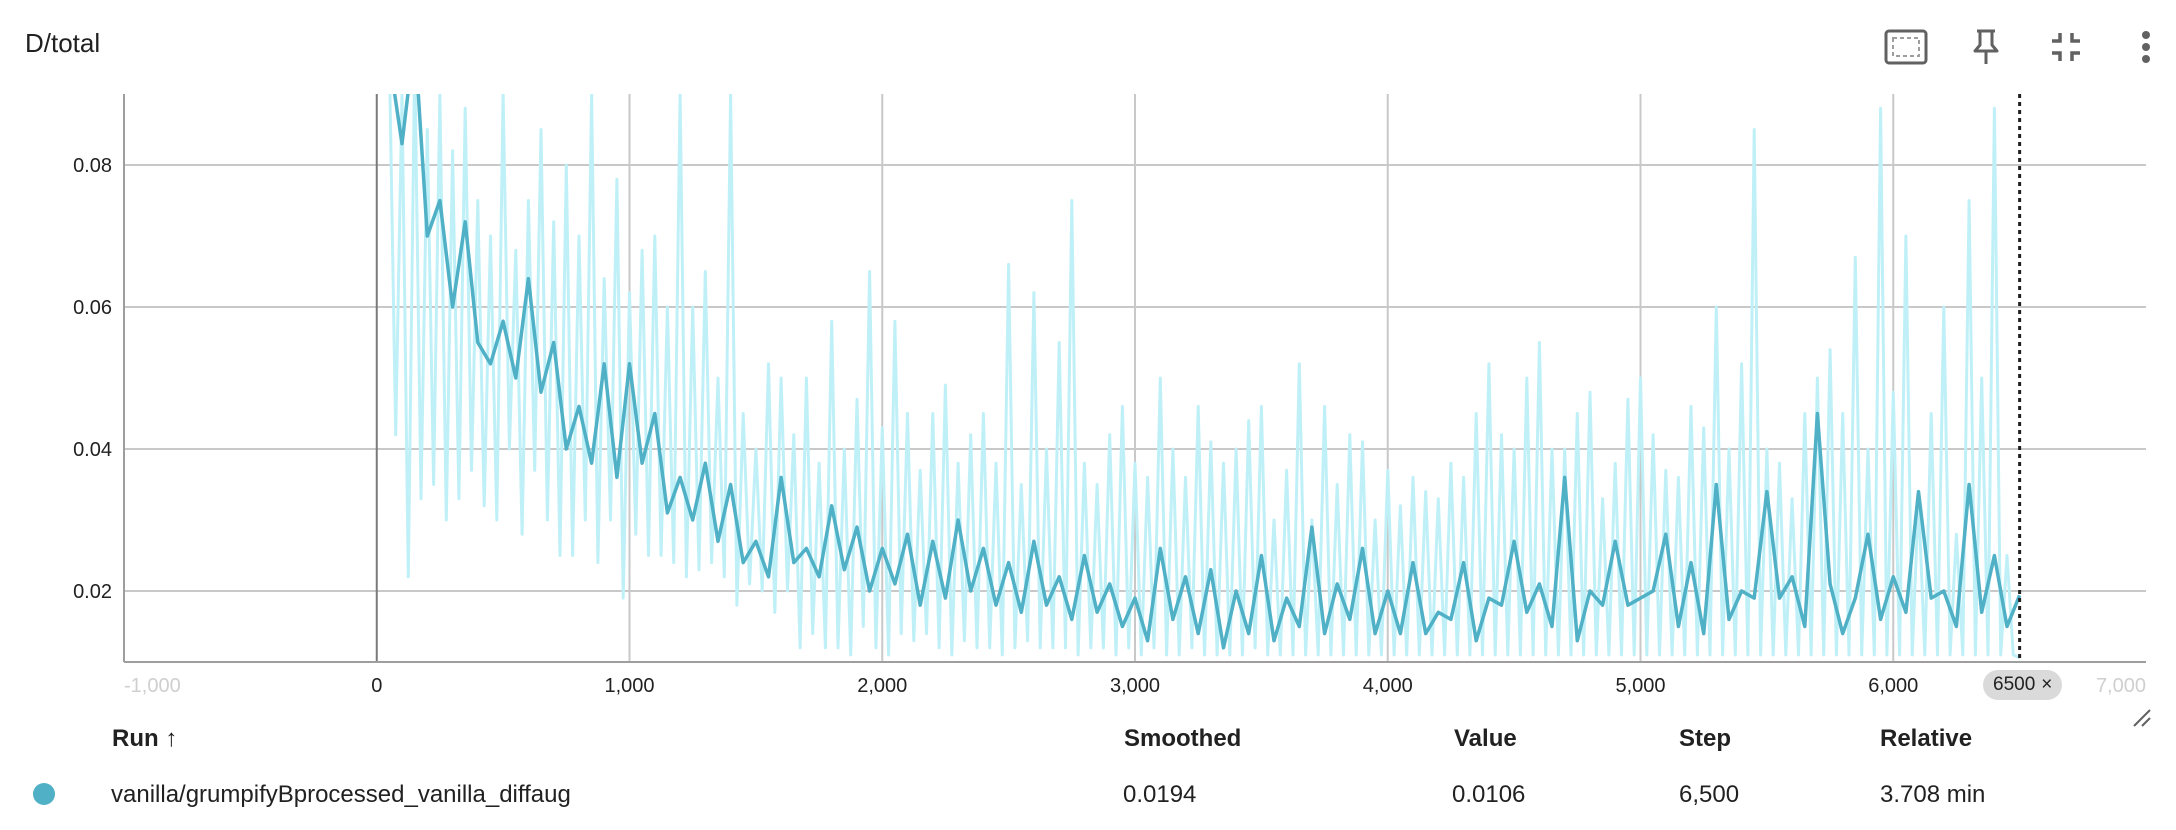  I want to click on col-header-smoothed: Smoothed, so click(1183, 738).